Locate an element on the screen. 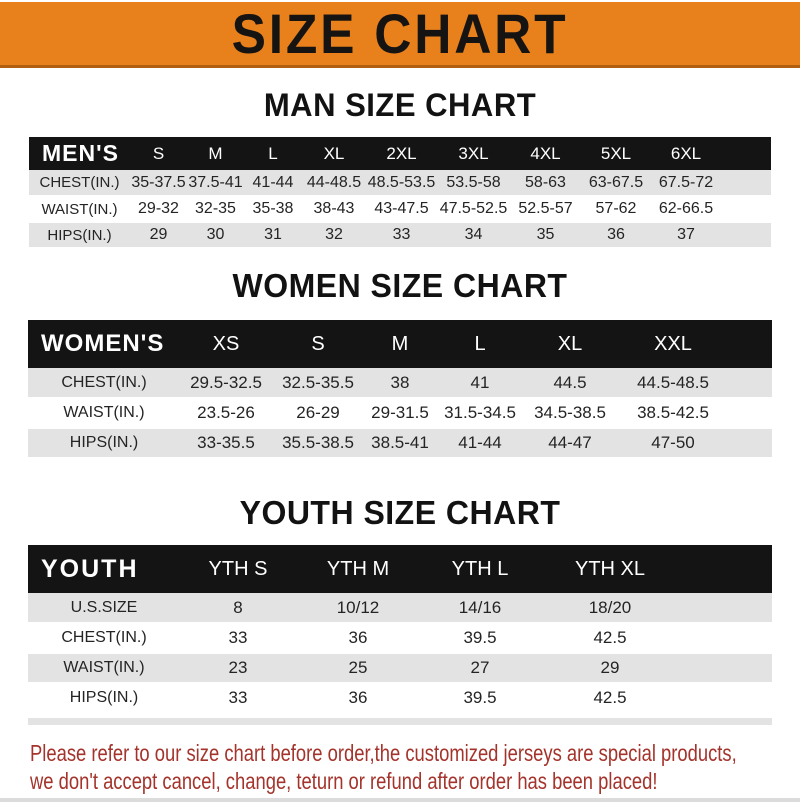  table-row: HIPS(IN.) 29 30 31 32 33 34 35 36 37 is located at coordinates (400, 235).